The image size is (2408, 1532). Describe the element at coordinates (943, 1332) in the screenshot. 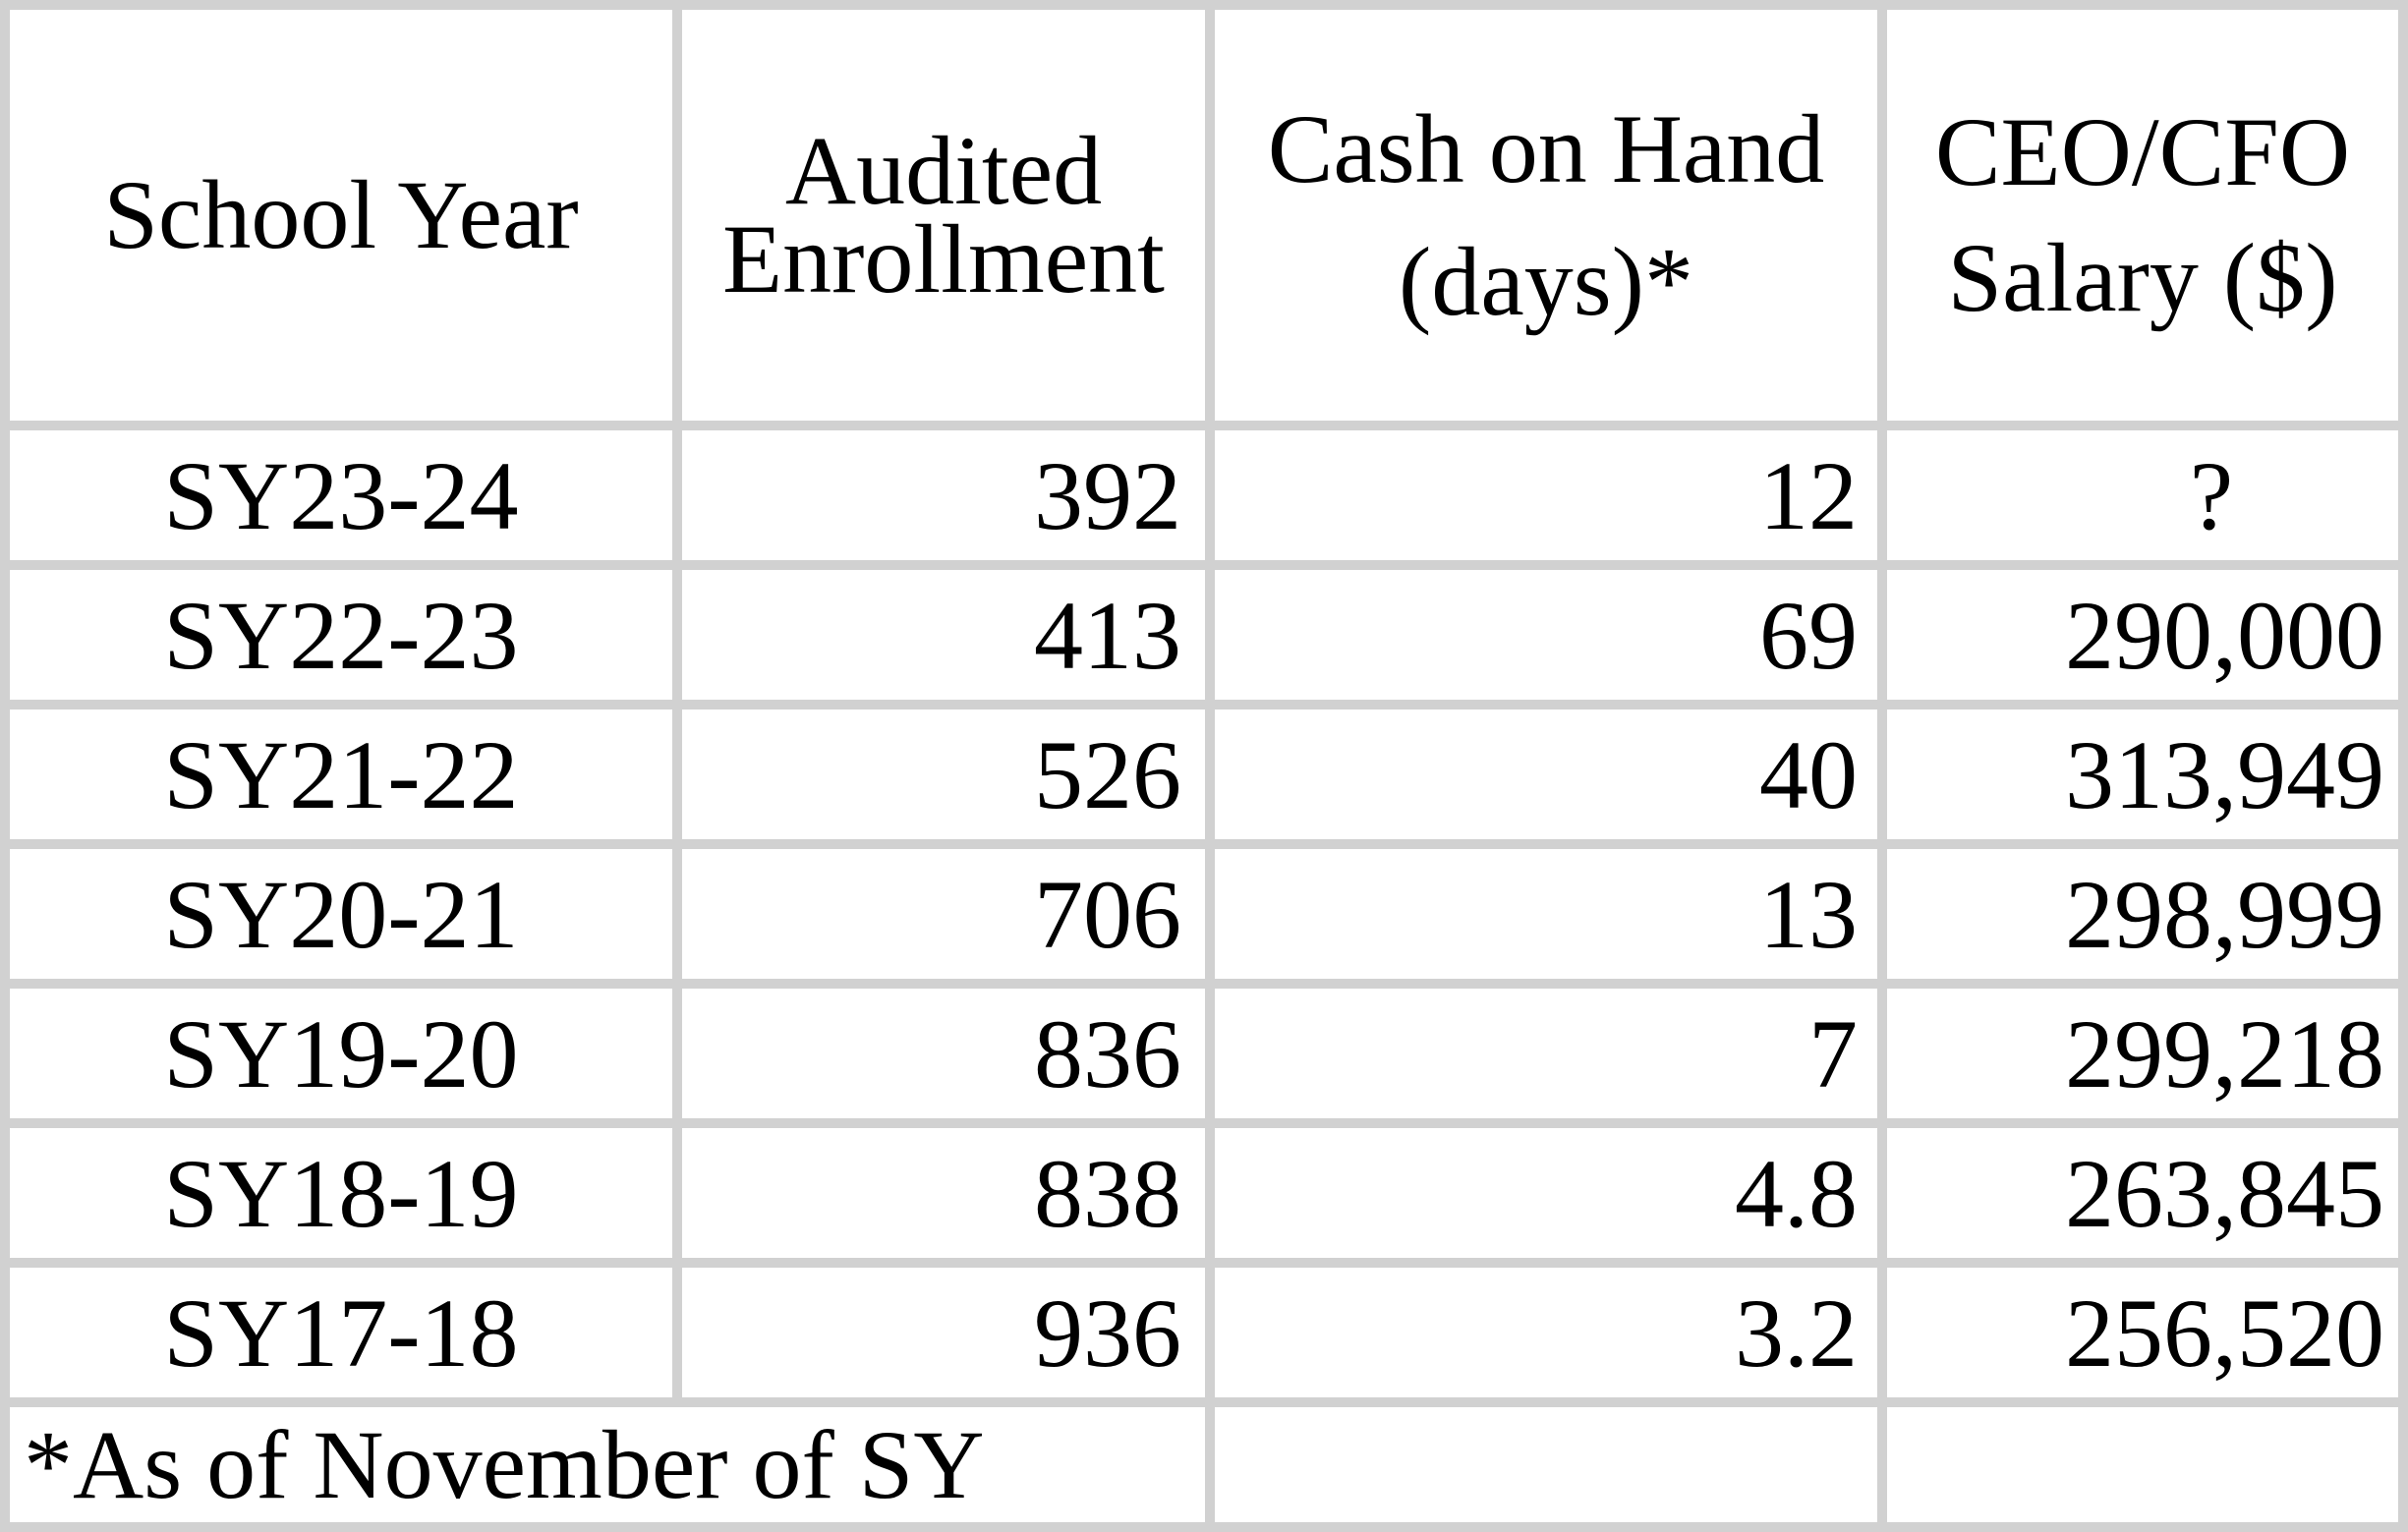

I see `cell-enrollment: 936` at that location.